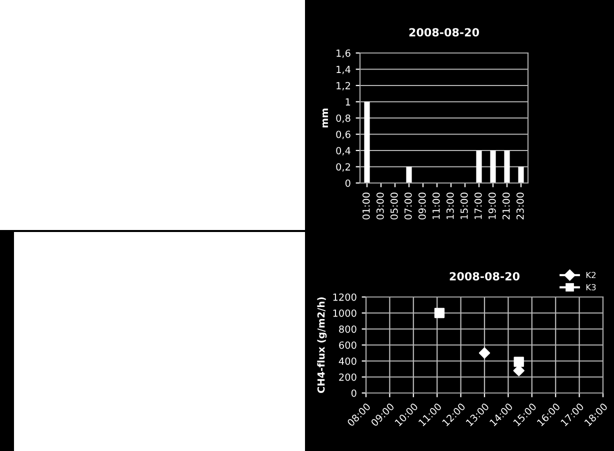 This screenshot has height=451, width=614. What do you see at coordinates (591, 287) in the screenshot?
I see `legend-label: K3` at bounding box center [591, 287].